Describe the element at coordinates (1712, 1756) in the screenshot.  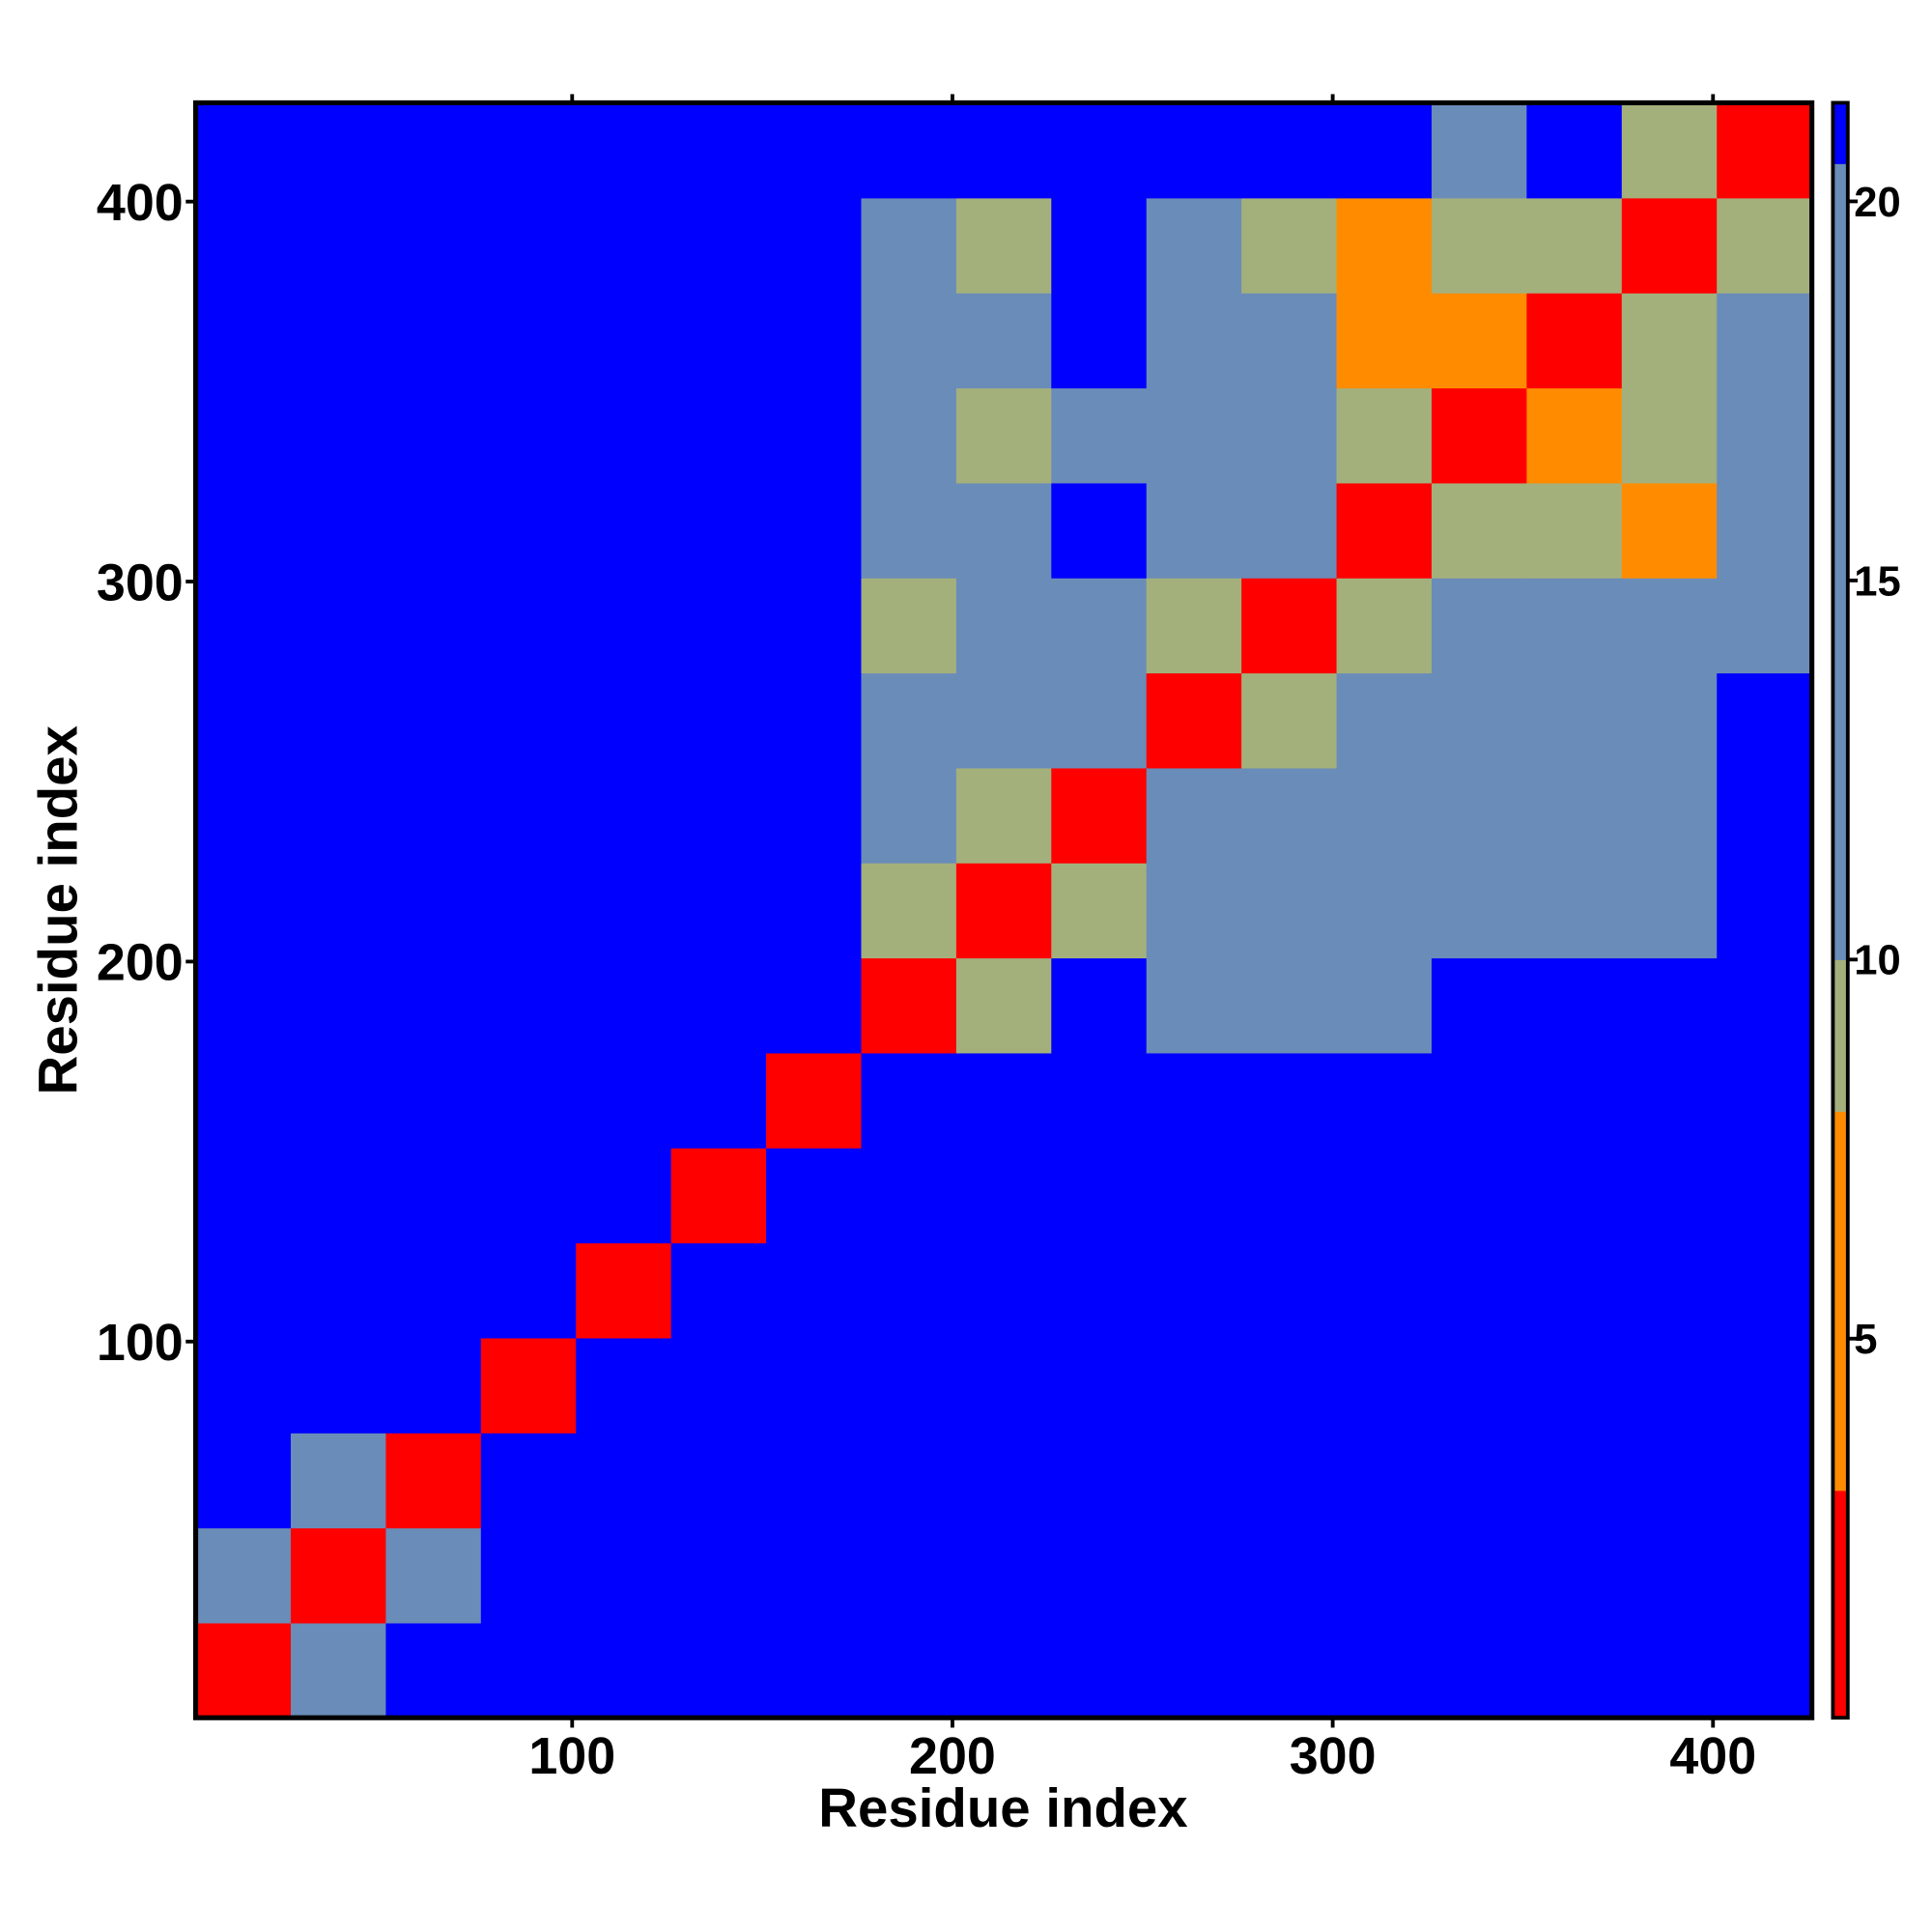
I see `x-tick-label: 400` at that location.